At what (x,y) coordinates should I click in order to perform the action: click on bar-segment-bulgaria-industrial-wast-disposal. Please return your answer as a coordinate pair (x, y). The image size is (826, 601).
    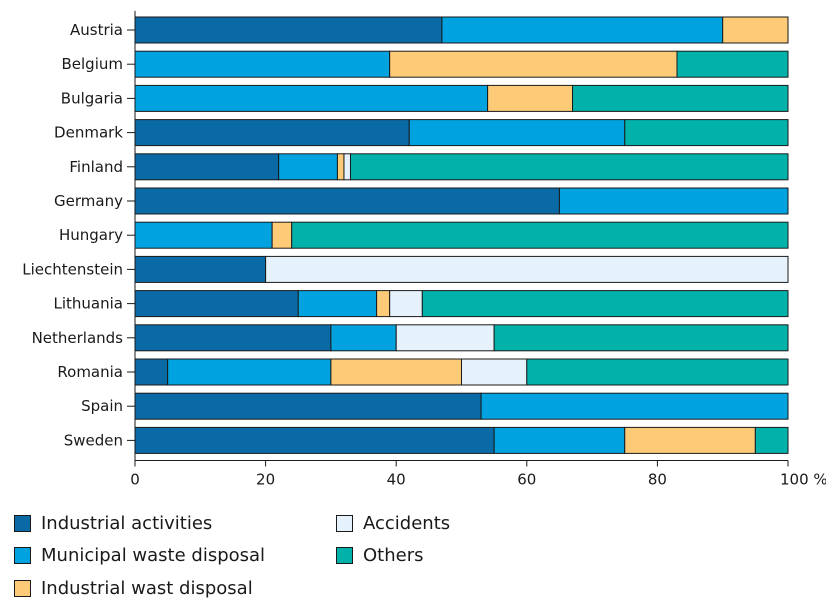
    Looking at the image, I should click on (530, 98).